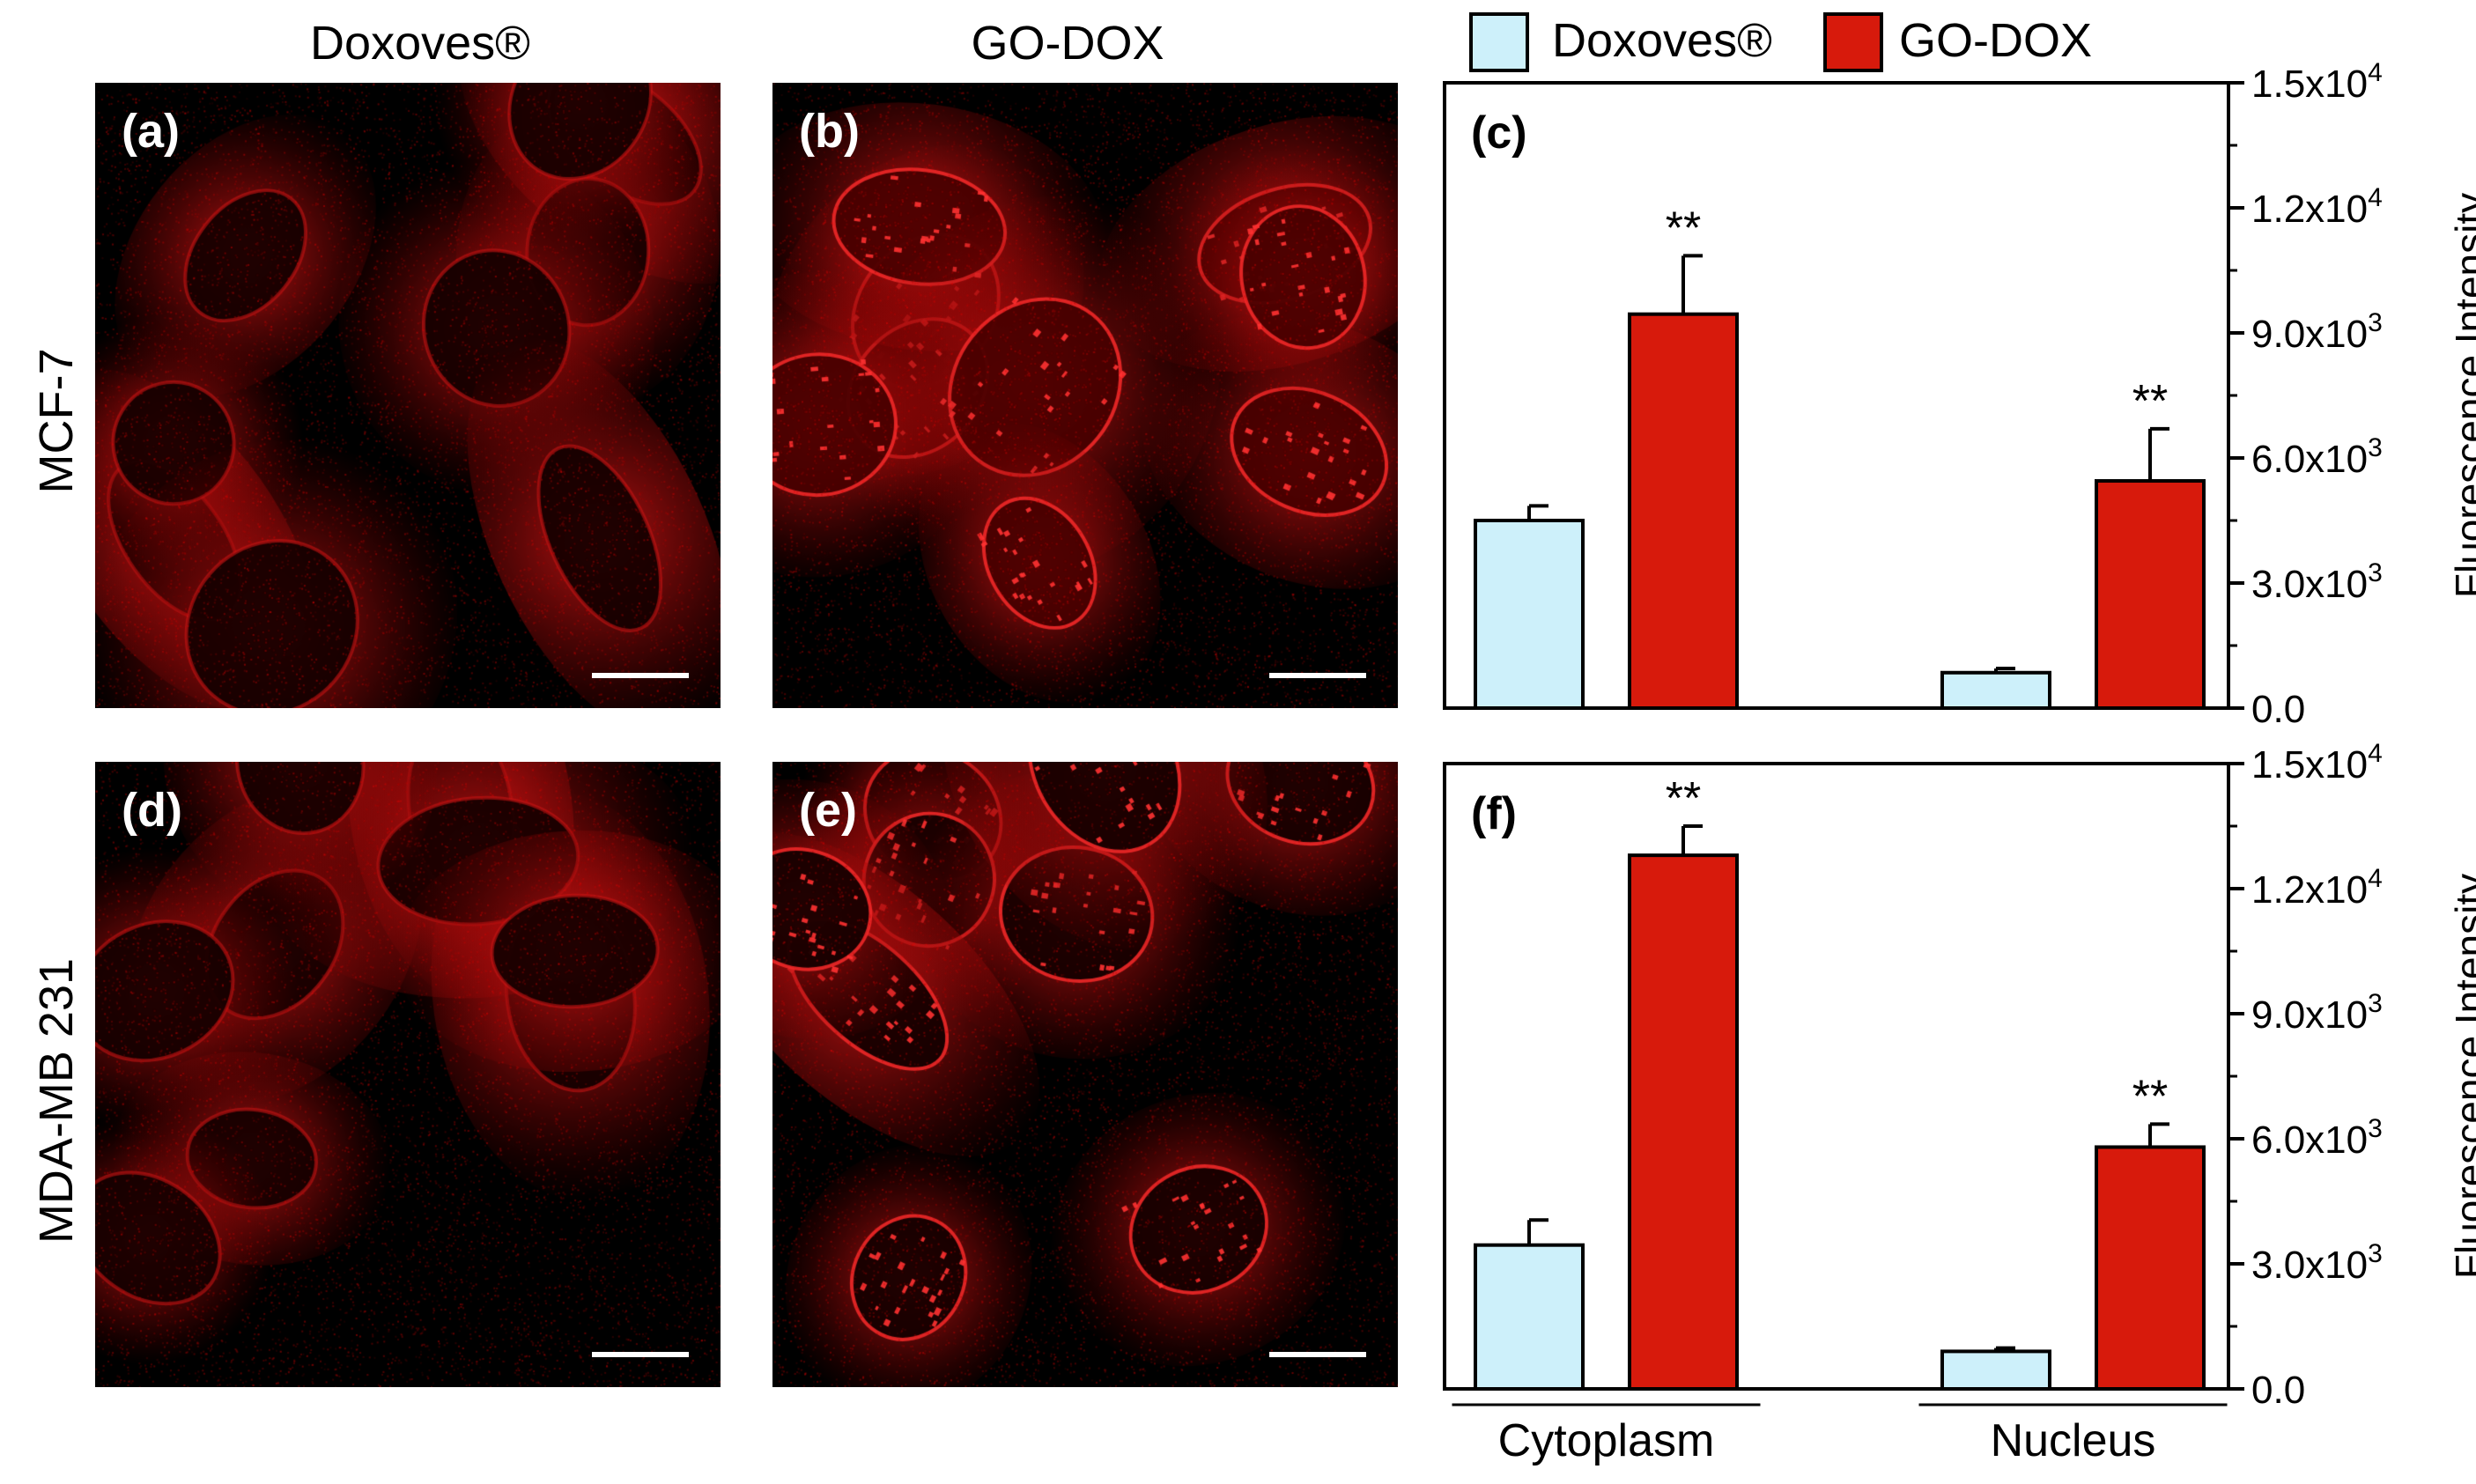 The width and height of the screenshot is (2476, 1484). I want to click on x-category-label: Nucleus, so click(2073, 1440).